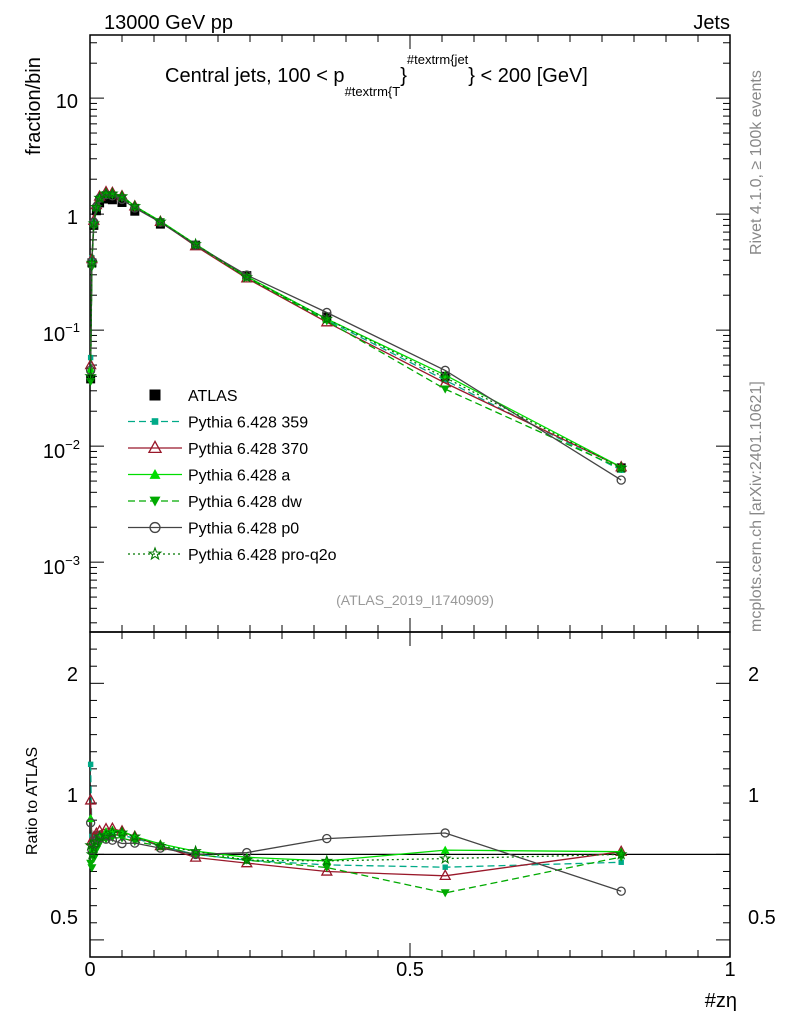  Describe the element at coordinates (239, 476) in the screenshot. I see `legend-label-pythia-6-428-a: Pythia 6.428 a` at that location.